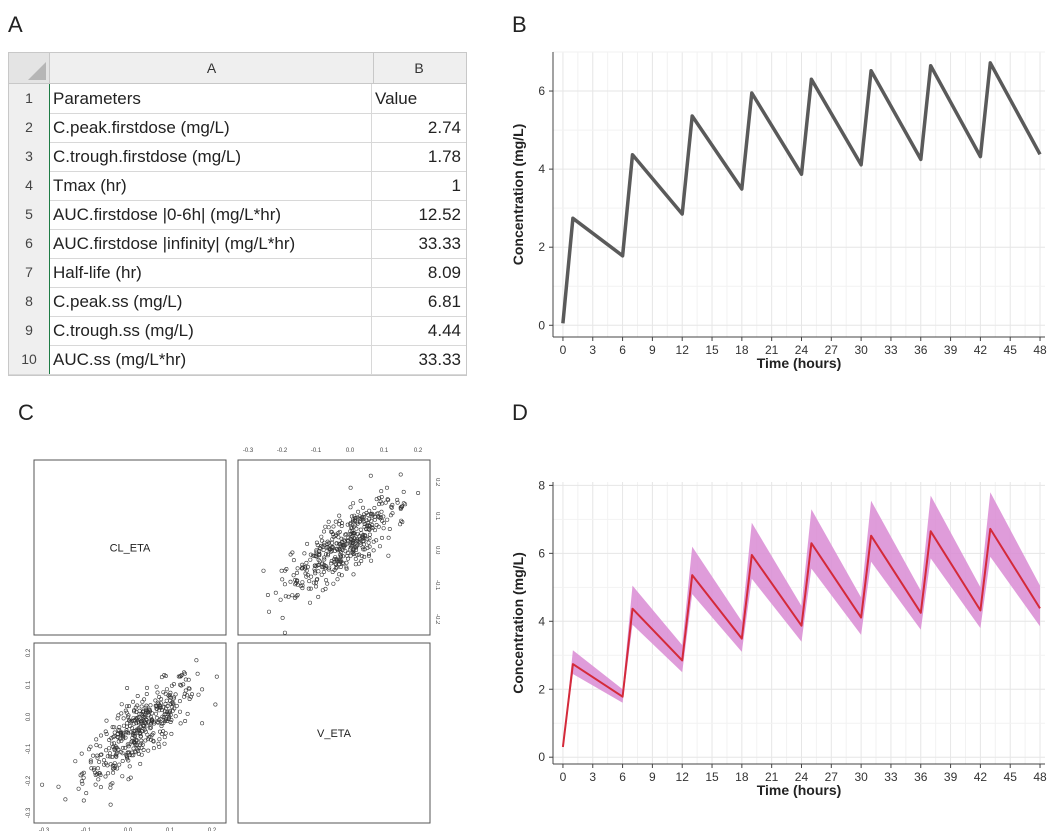  What do you see at coordinates (439, 214) in the screenshot?
I see `value-cell: 12.52` at bounding box center [439, 214].